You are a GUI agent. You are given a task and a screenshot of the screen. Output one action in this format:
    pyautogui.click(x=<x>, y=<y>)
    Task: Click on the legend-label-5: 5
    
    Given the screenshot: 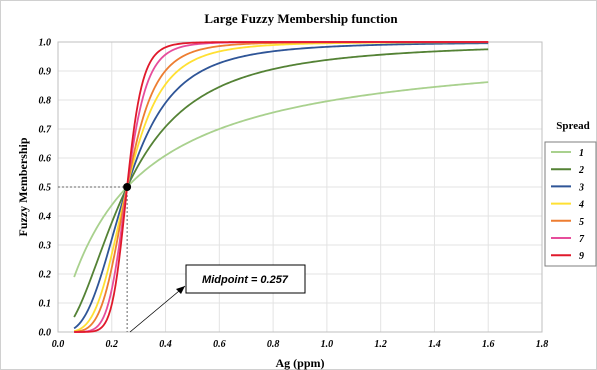 What is the action you would take?
    pyautogui.click(x=581, y=222)
    